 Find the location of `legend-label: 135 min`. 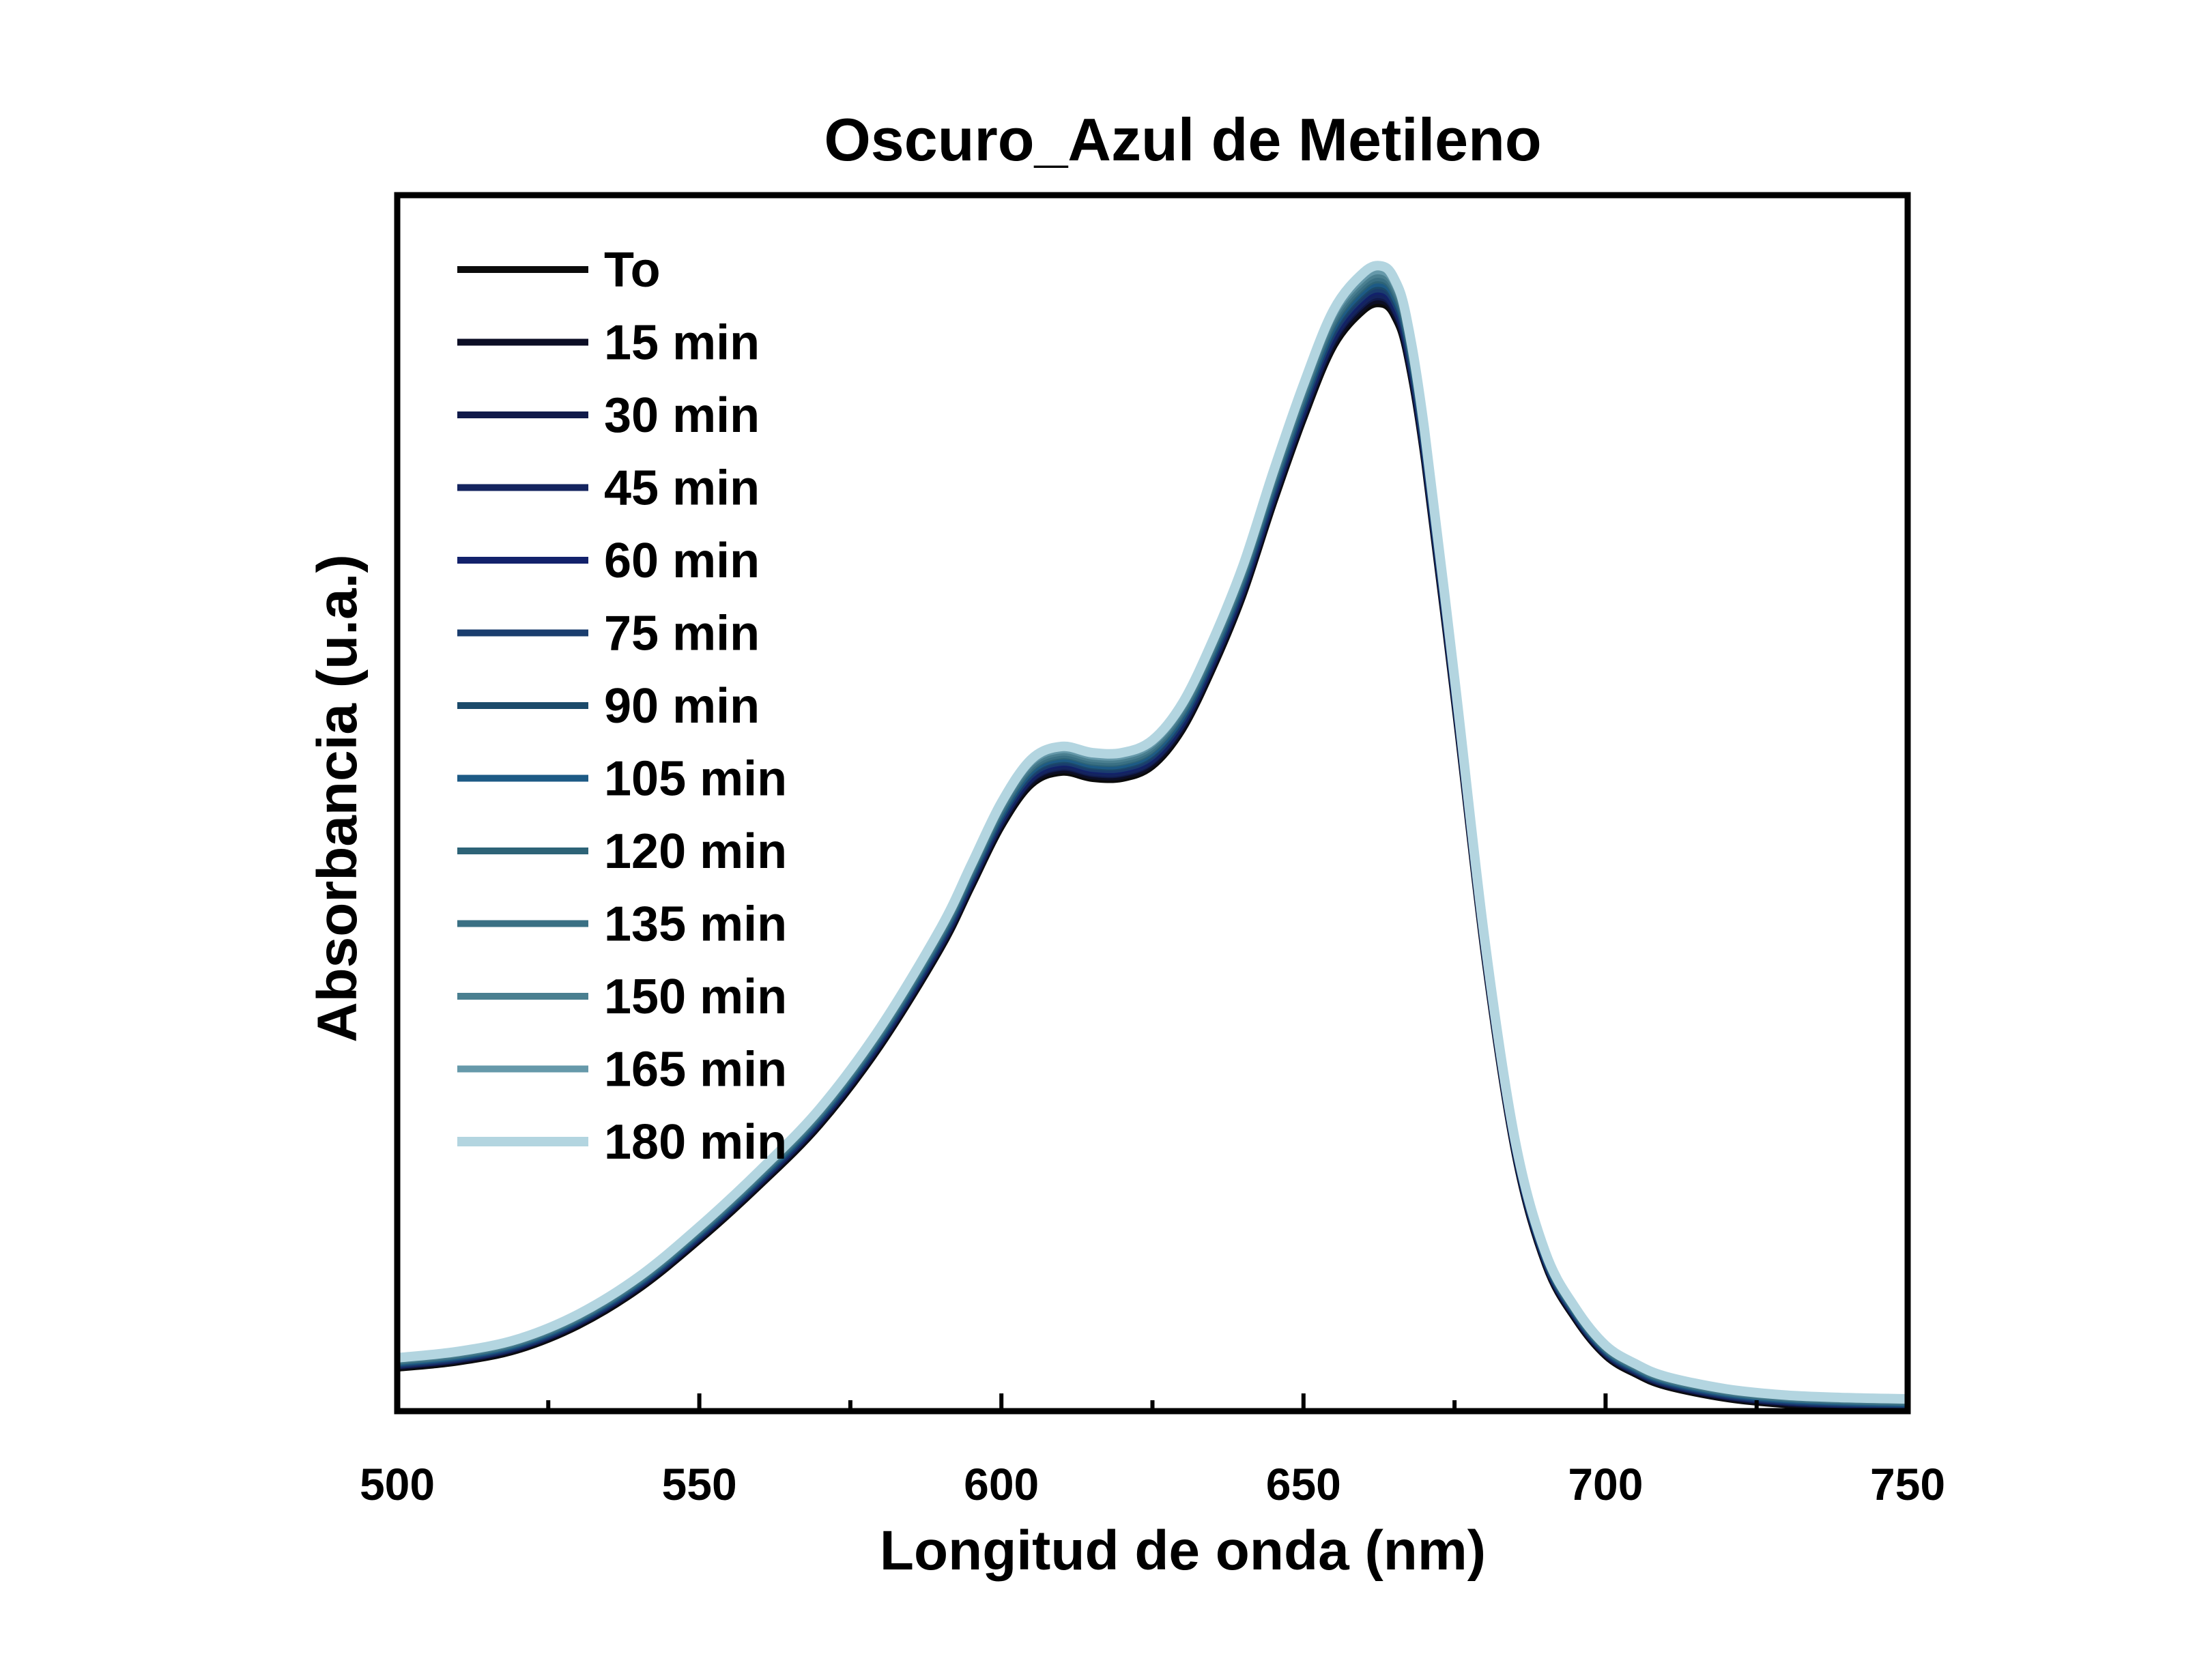

legend-label: 135 min is located at coordinates (695, 924).